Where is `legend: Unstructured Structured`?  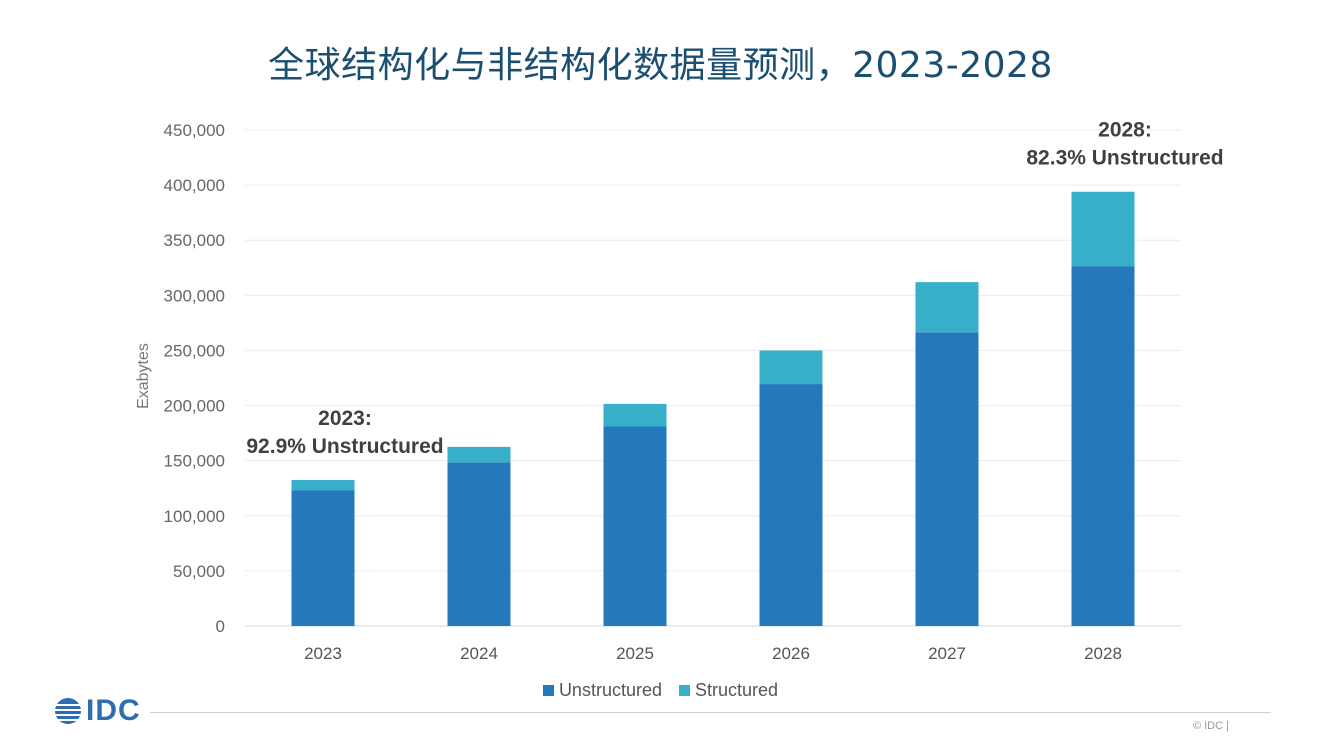
legend: Unstructured Structured is located at coordinates (660, 690).